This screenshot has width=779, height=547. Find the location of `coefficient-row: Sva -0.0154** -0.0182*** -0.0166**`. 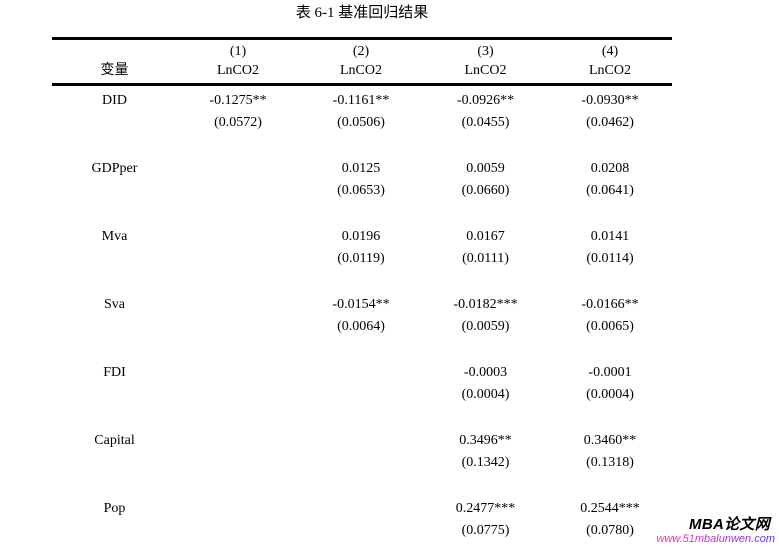

coefficient-row: Sva -0.0154** -0.0182*** -0.0166** is located at coordinates (362, 305).